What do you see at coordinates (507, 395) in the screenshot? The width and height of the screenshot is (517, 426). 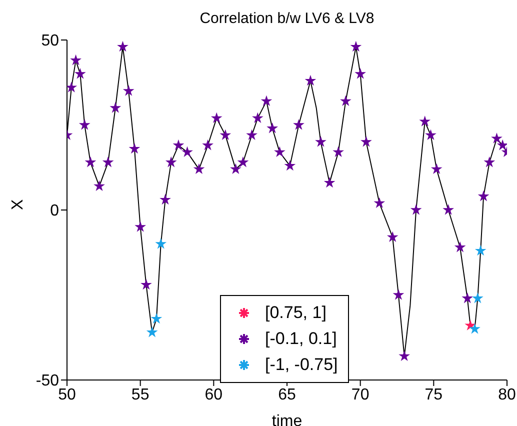 I see `x-tick-label: 80` at bounding box center [507, 395].